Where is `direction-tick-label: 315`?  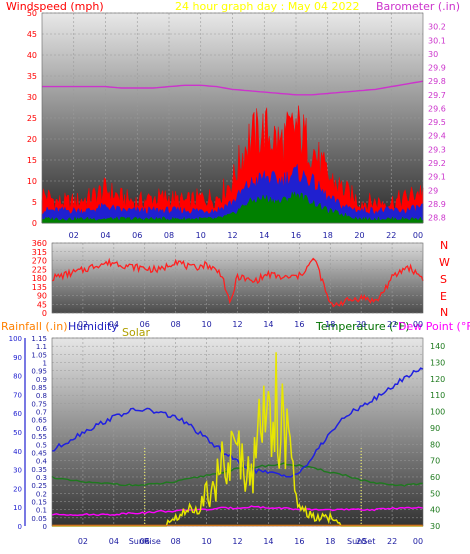 direction-tick-label: 315 is located at coordinates (39, 252).